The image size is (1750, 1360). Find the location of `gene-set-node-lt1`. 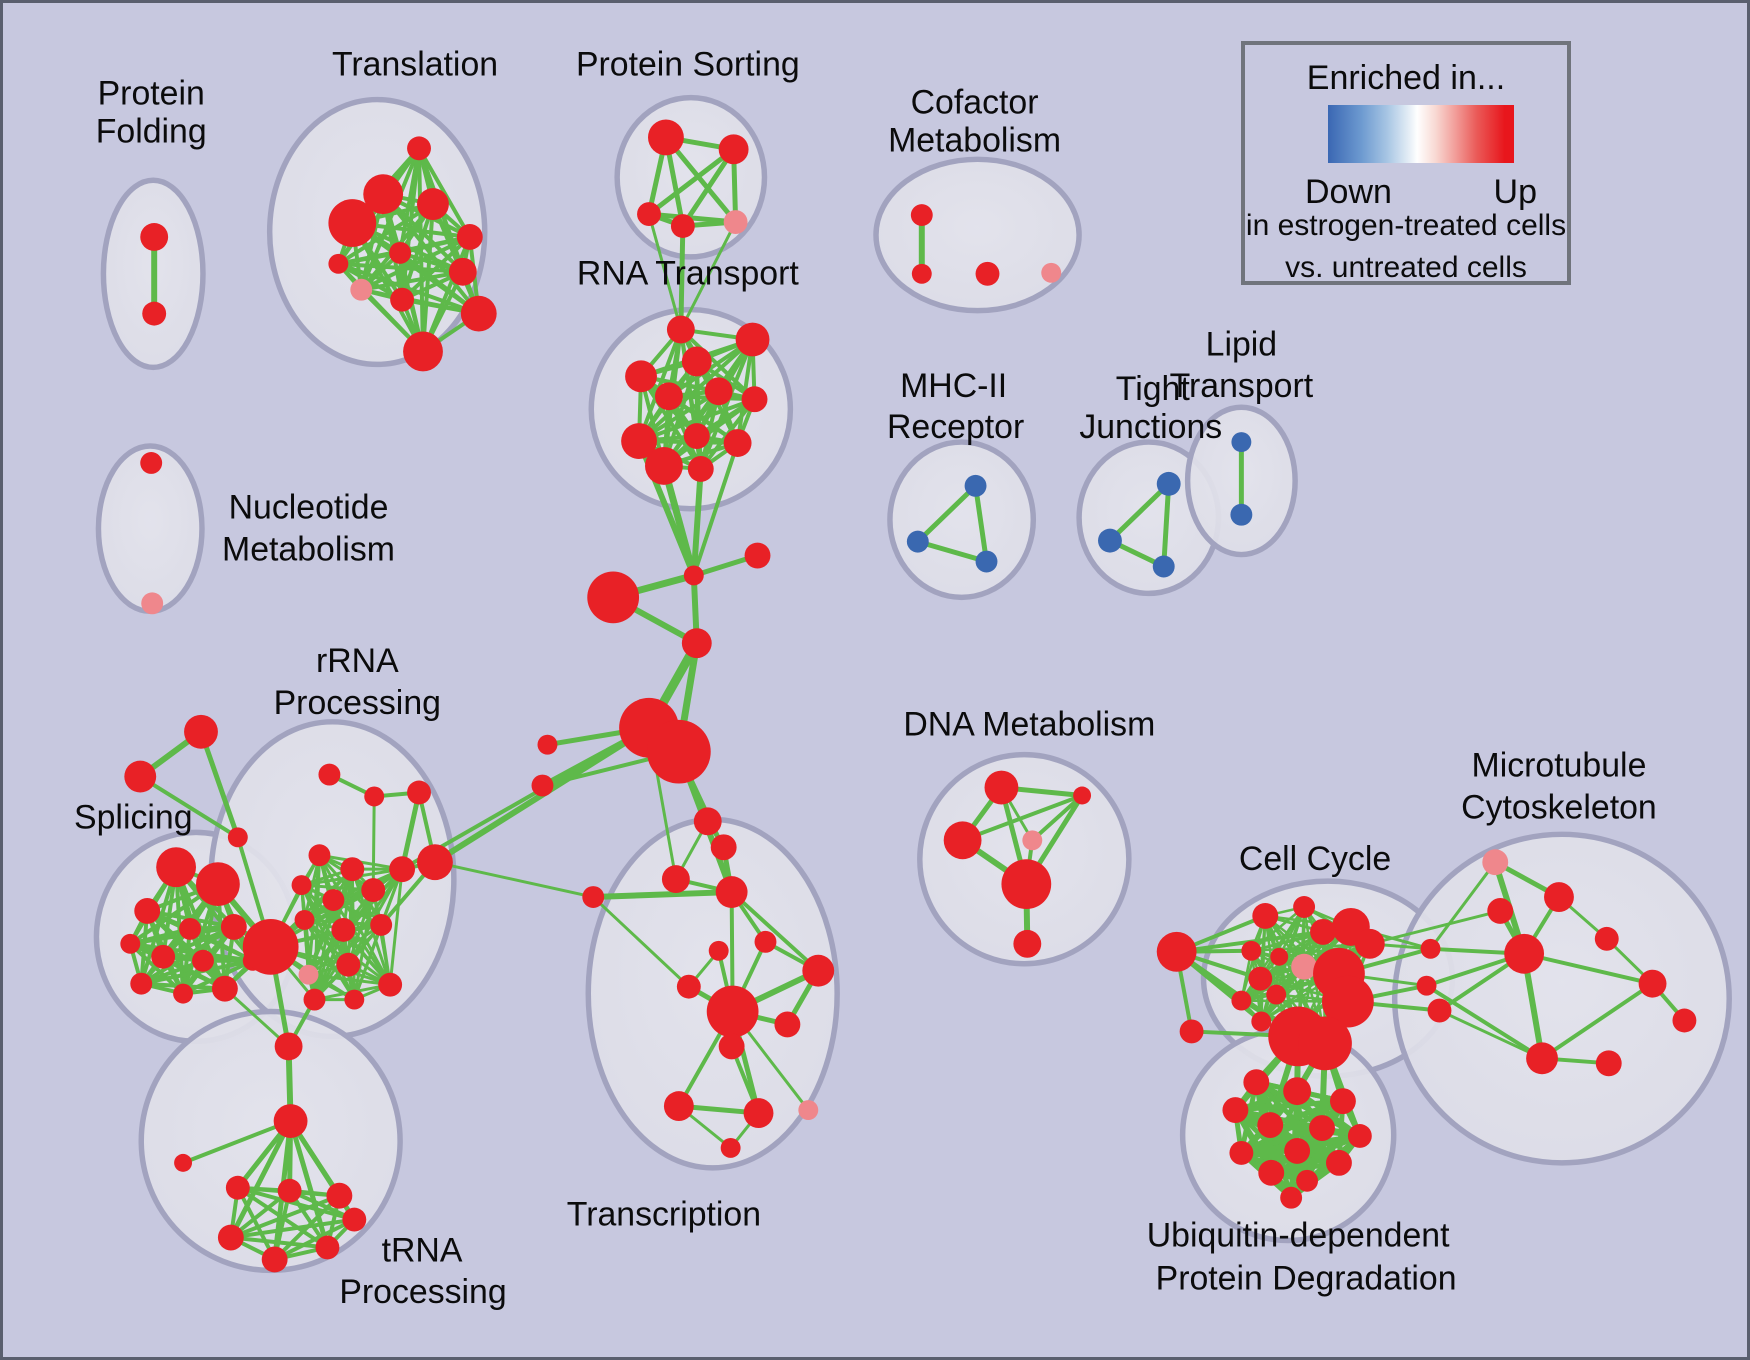

gene-set-node-lt1 is located at coordinates (1241, 514).